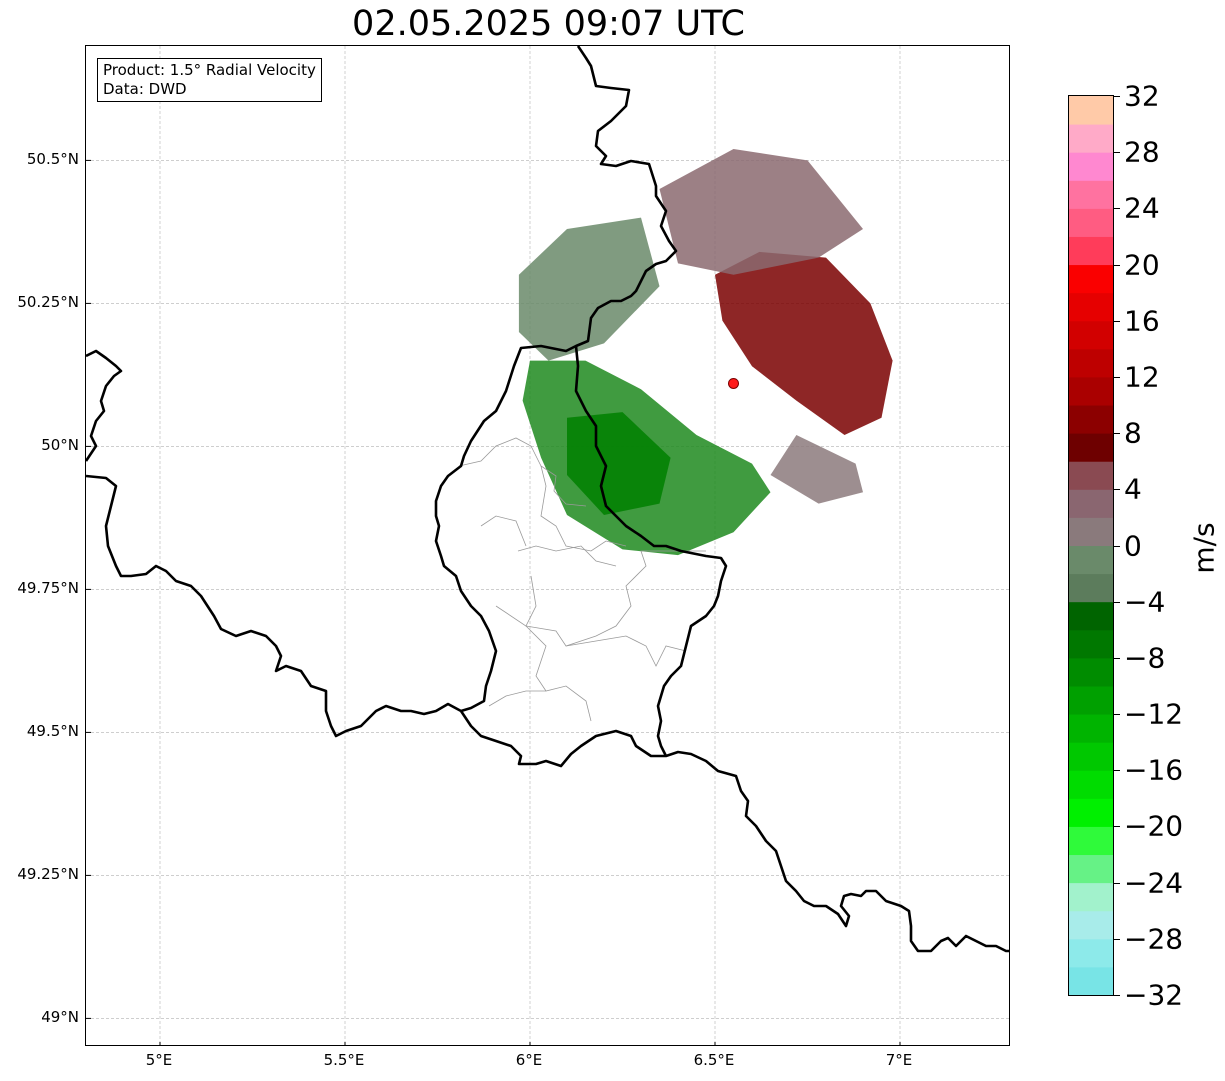 The height and width of the screenshot is (1081, 1225). I want to click on colorbar-unit-label: m/s, so click(1204, 548).